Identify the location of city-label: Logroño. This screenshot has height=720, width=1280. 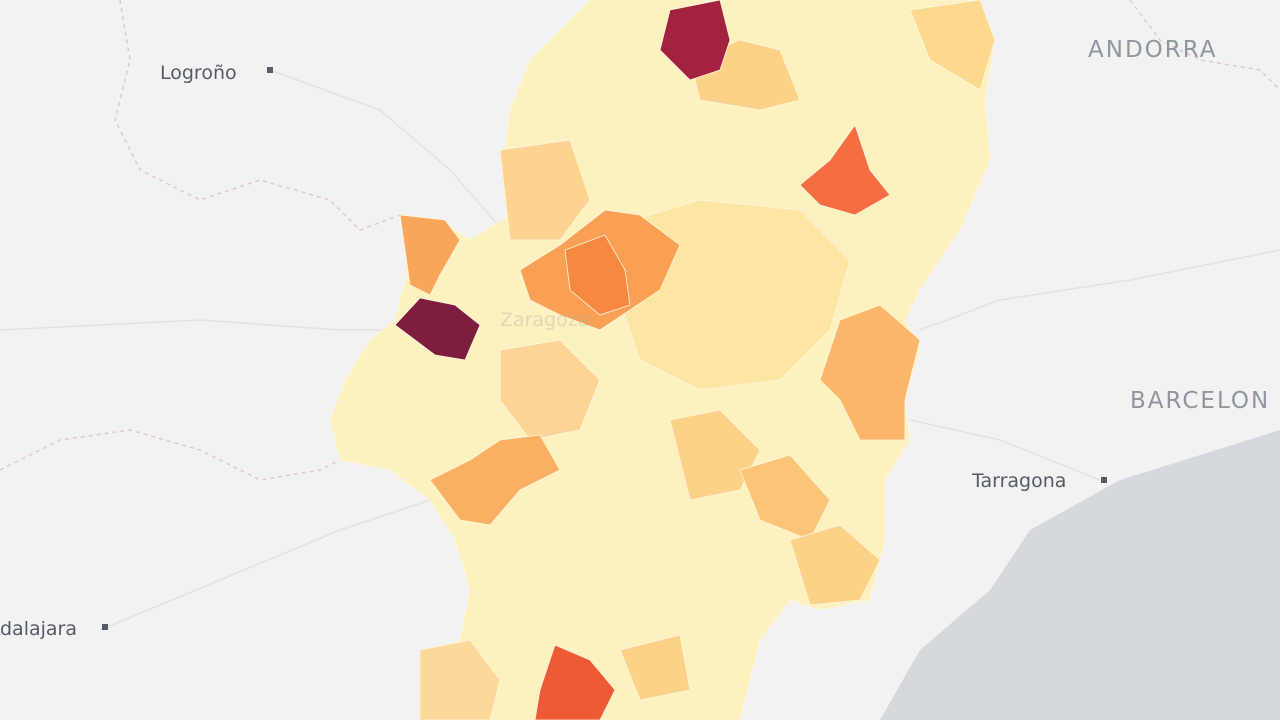
(198, 73).